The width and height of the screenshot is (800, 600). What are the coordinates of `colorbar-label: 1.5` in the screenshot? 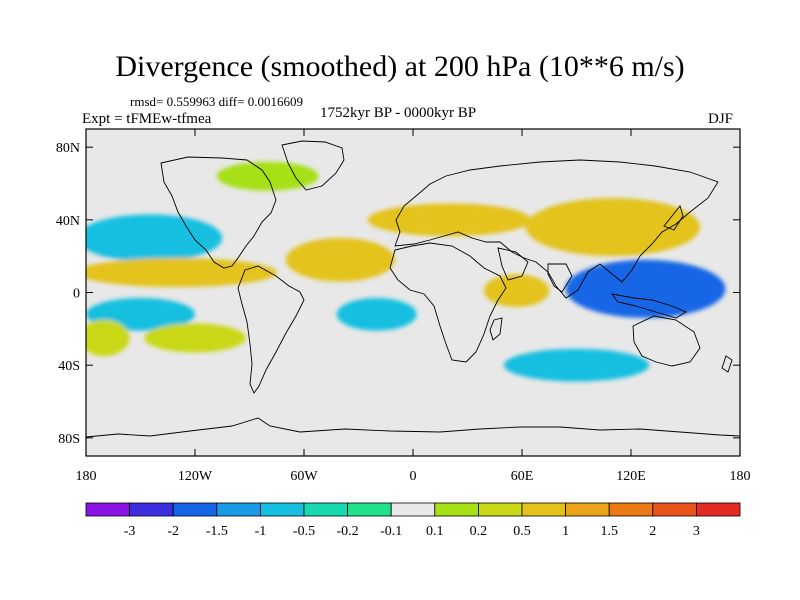 It's located at (609, 531).